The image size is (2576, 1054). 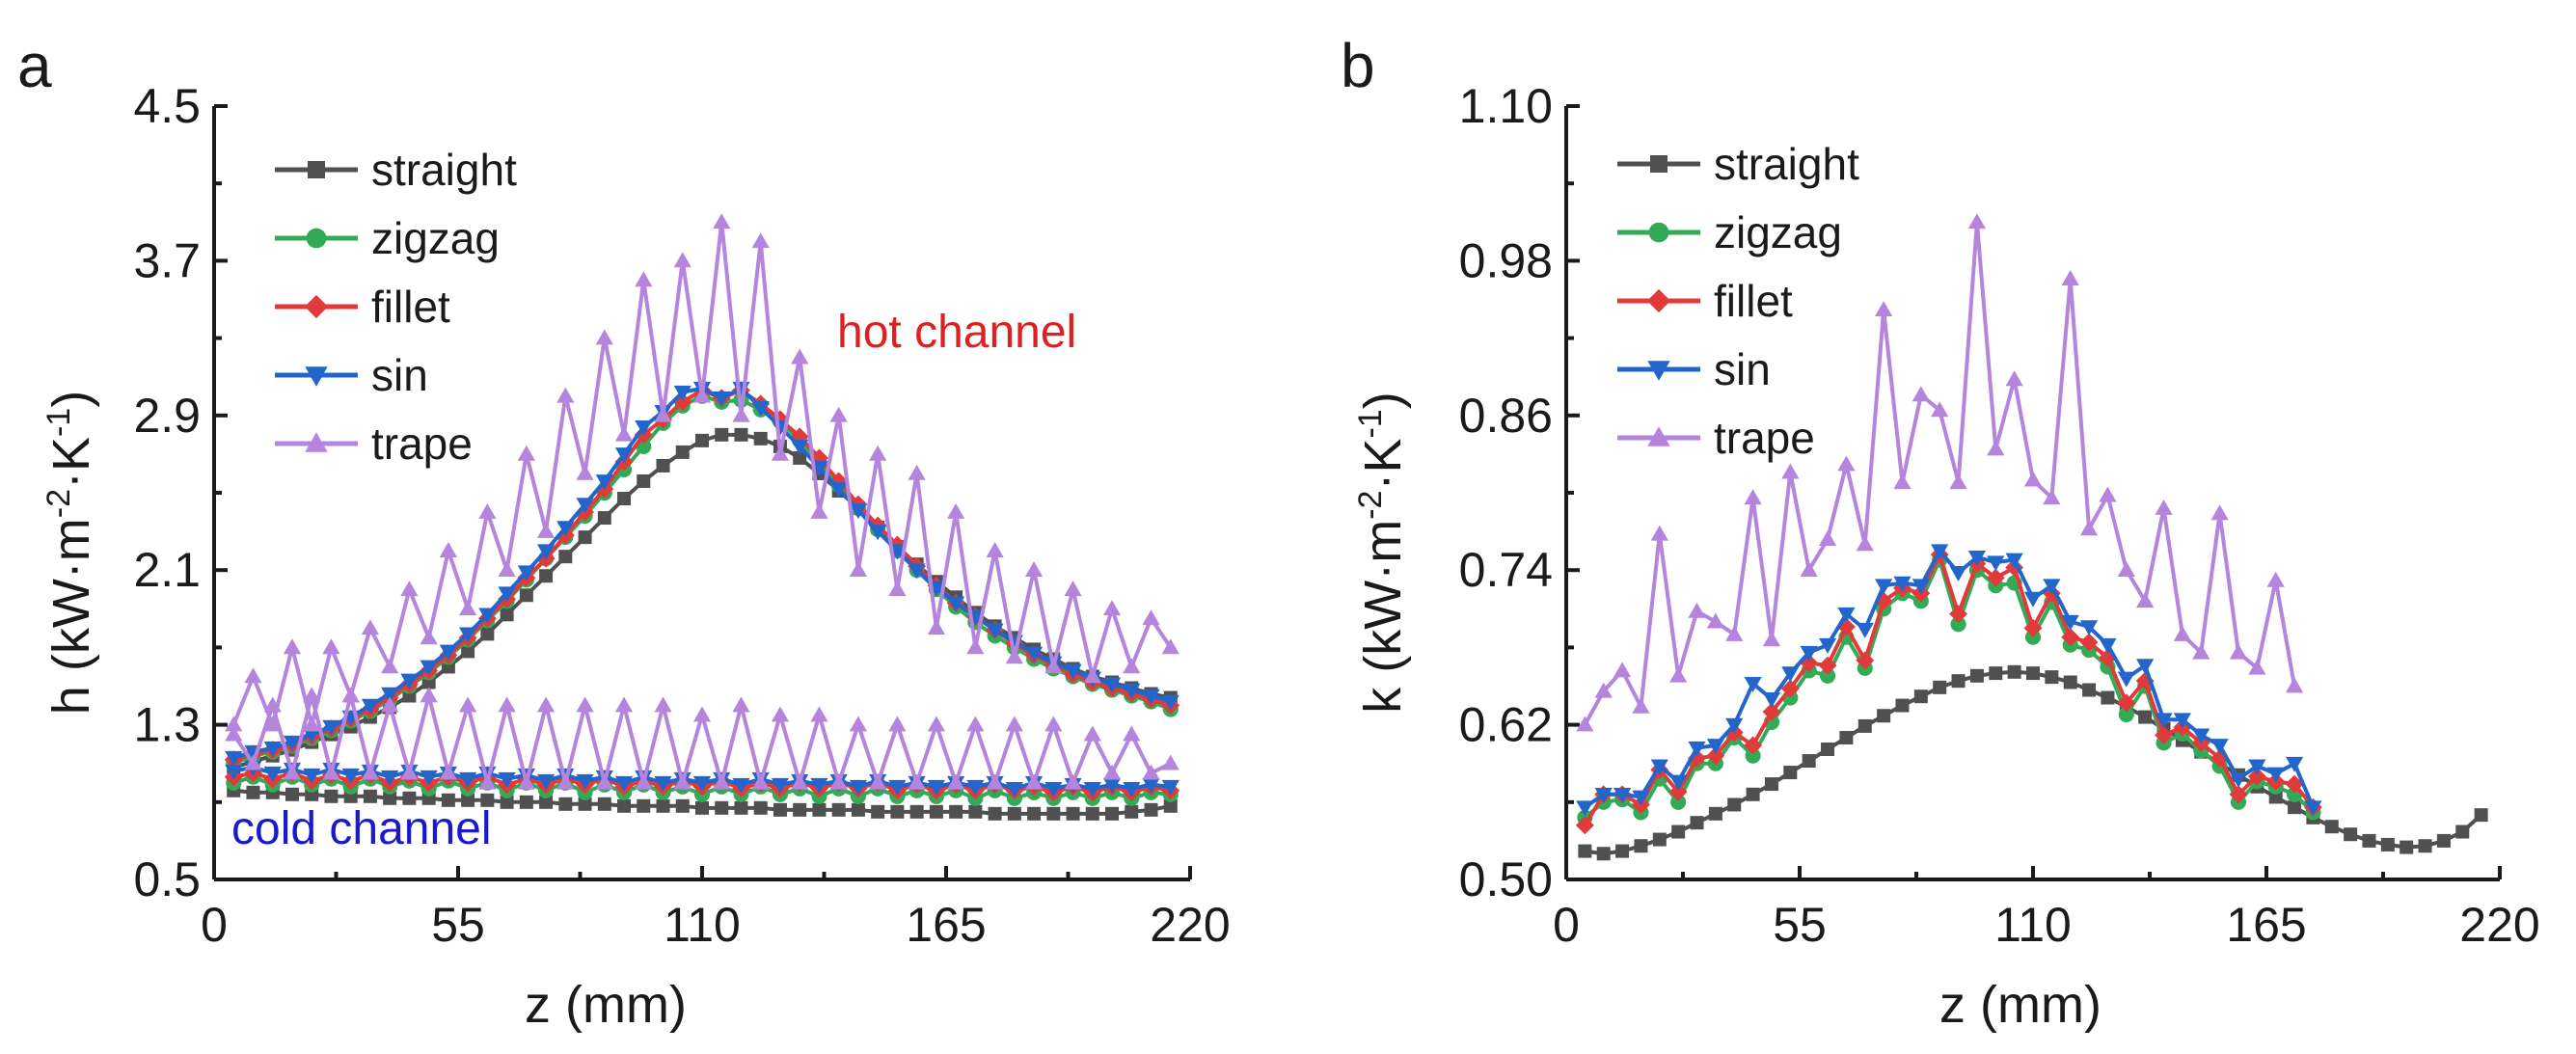 I want to click on series-line-zigzag, so click(x=1949, y=688).